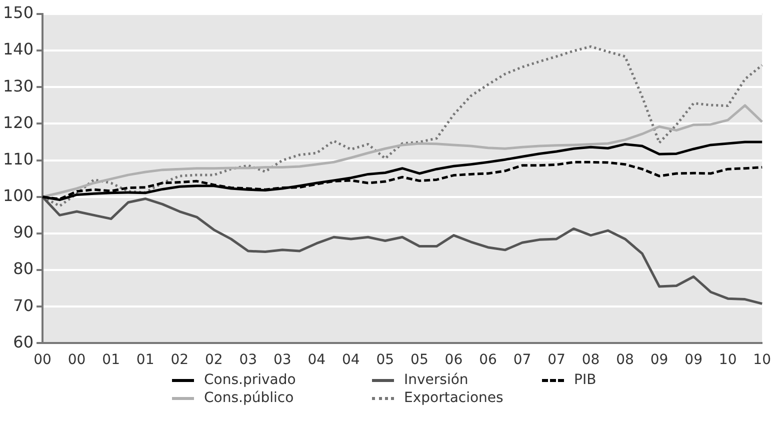 The width and height of the screenshot is (774, 440). I want to click on y-tick-label: 70, so click(23, 305).